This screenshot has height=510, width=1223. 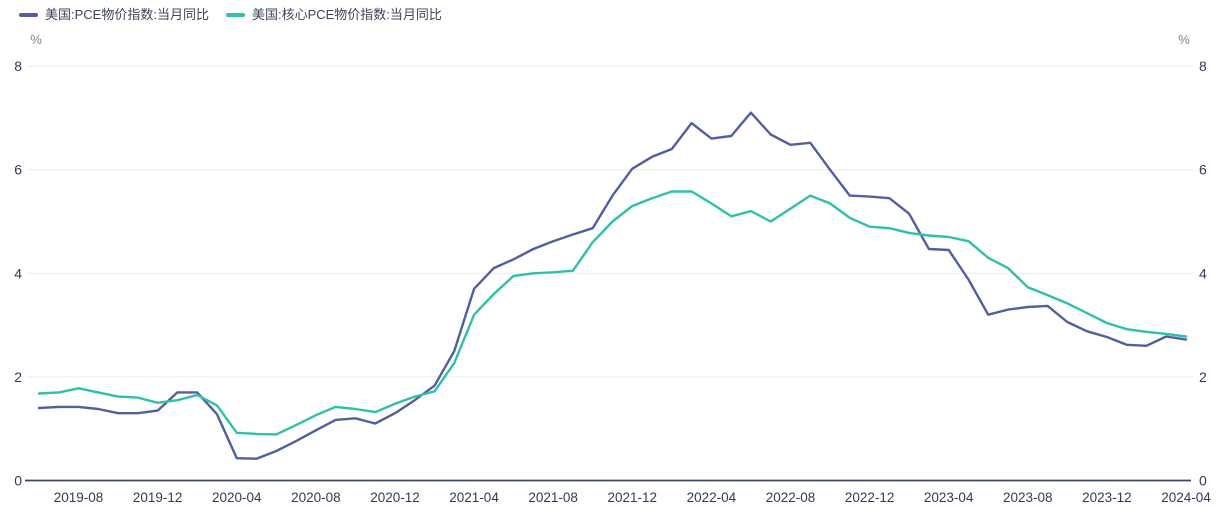 What do you see at coordinates (474, 497) in the screenshot?
I see `x-tick-label-2021-04: 2021-04` at bounding box center [474, 497].